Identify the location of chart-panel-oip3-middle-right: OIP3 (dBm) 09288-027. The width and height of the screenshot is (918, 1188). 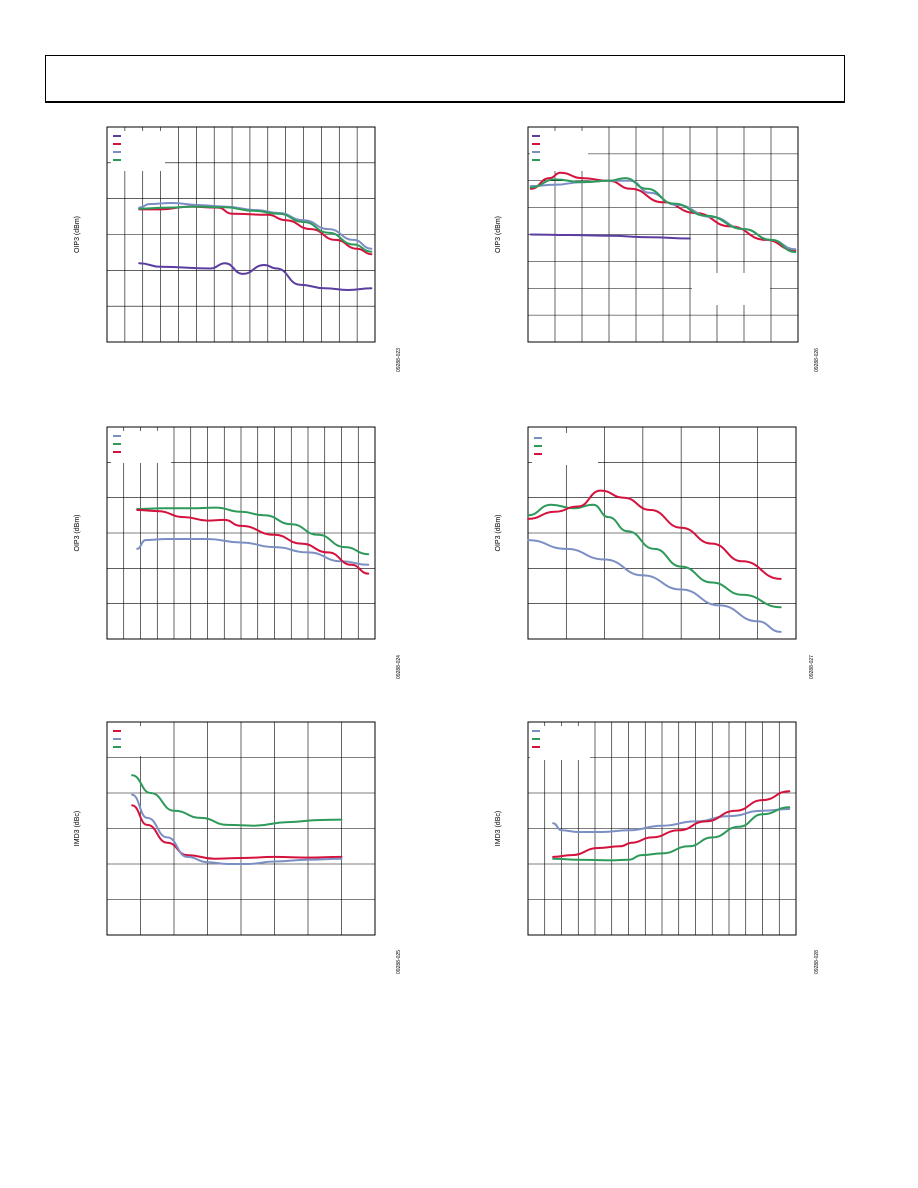
(655, 550).